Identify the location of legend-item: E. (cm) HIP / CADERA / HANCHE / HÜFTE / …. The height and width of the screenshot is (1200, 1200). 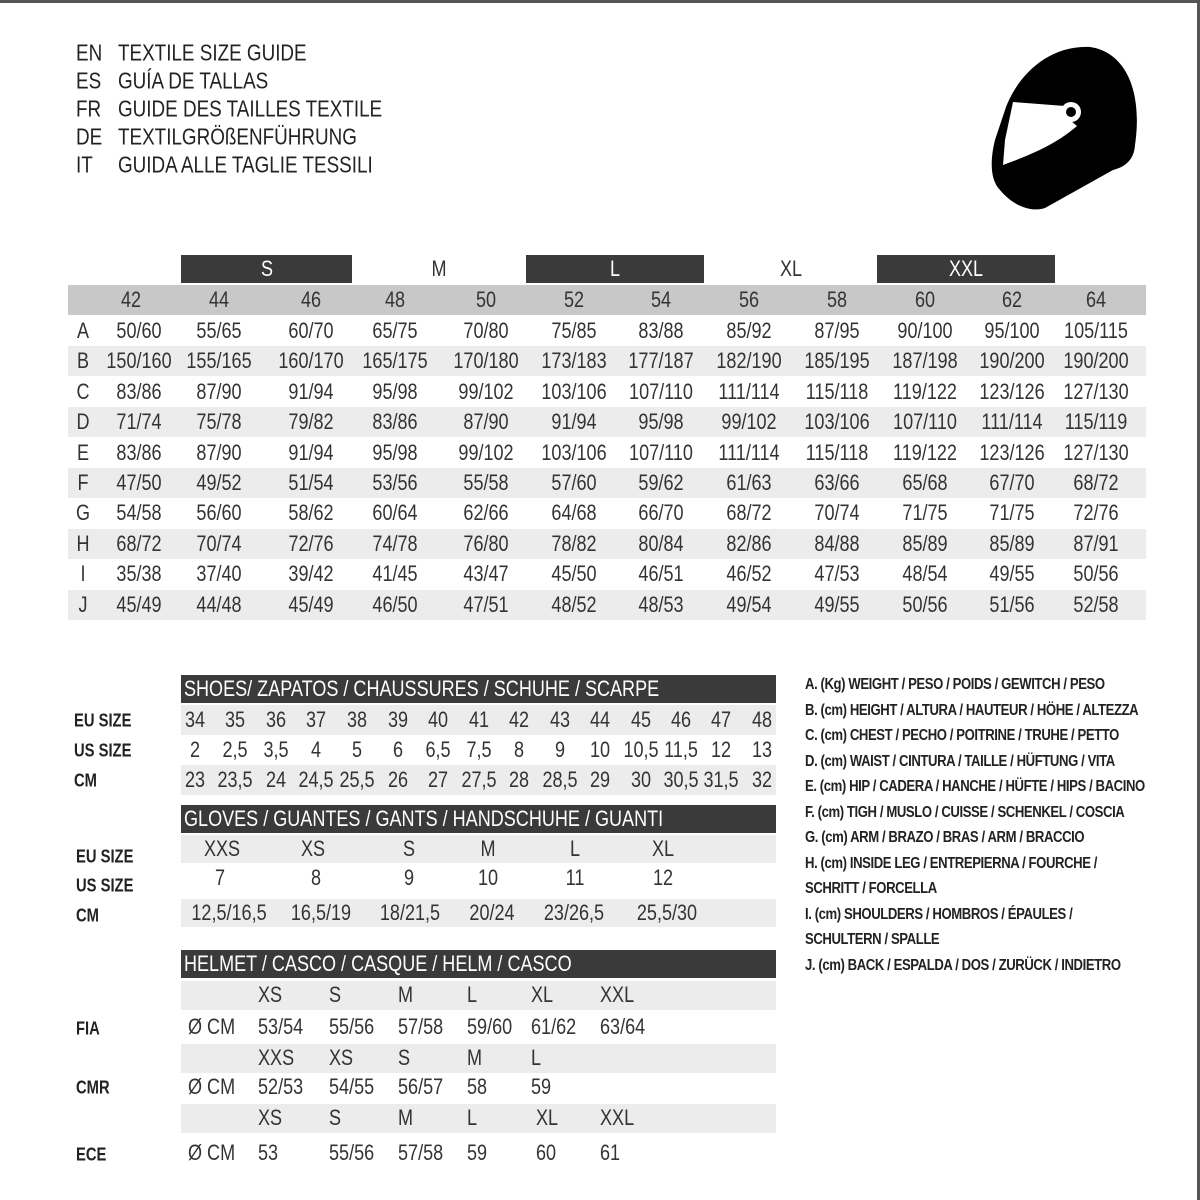
(975, 786).